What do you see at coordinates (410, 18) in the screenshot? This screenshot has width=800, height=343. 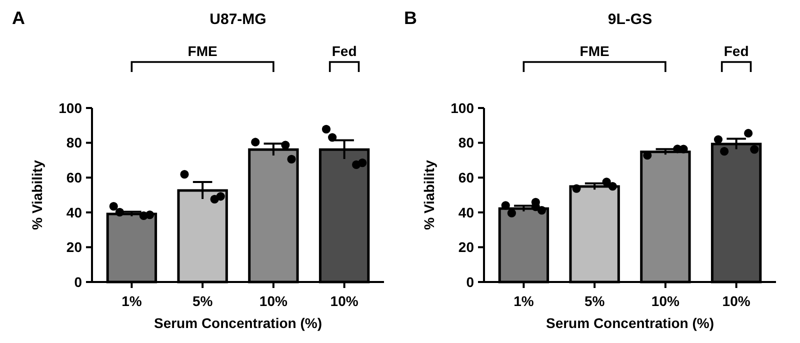 I see `text: B` at bounding box center [410, 18].